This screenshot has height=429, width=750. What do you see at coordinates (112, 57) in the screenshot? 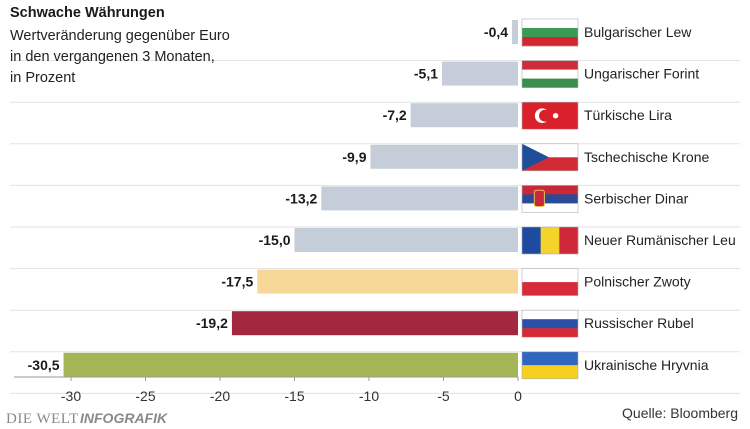
I see `chart-subtitle-line-2: in den vergangenen 3 Monaten,` at bounding box center [112, 57].